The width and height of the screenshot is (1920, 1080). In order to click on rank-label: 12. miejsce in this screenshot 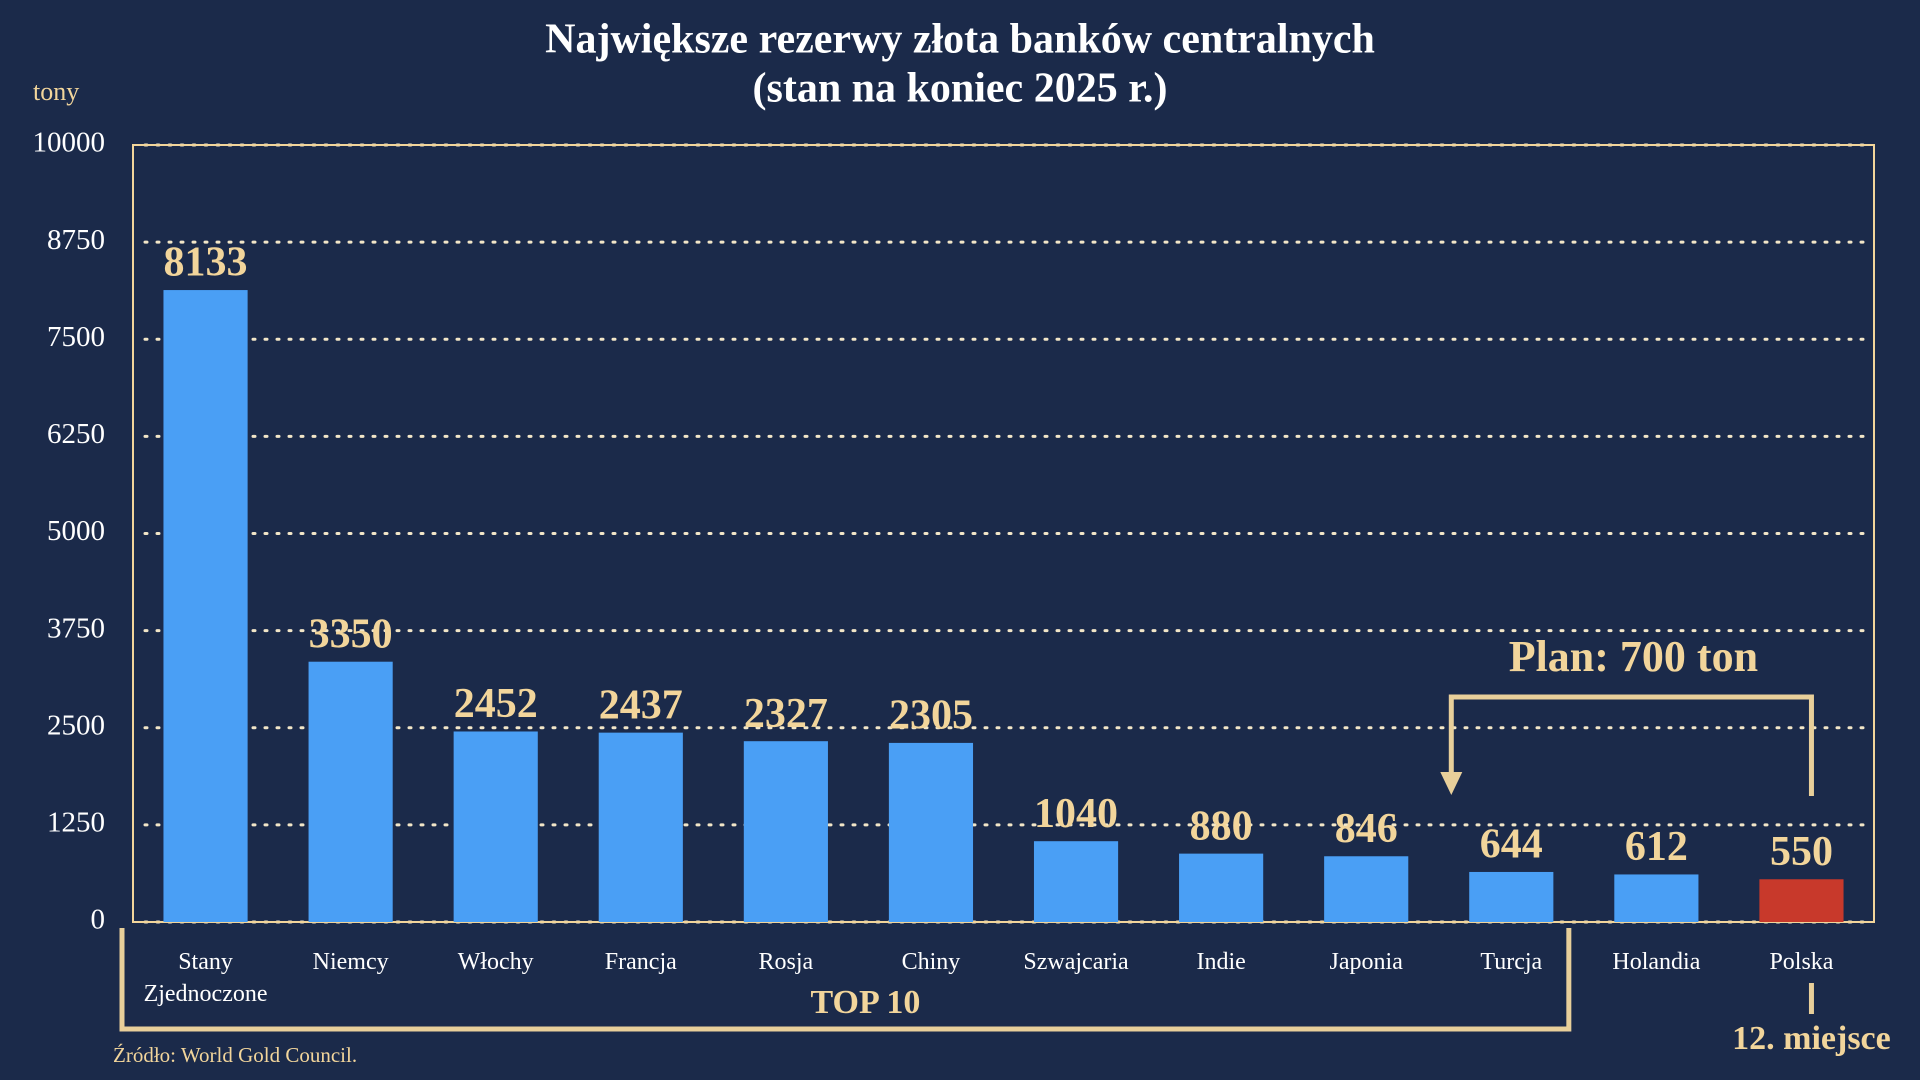, I will do `click(1811, 1038)`.